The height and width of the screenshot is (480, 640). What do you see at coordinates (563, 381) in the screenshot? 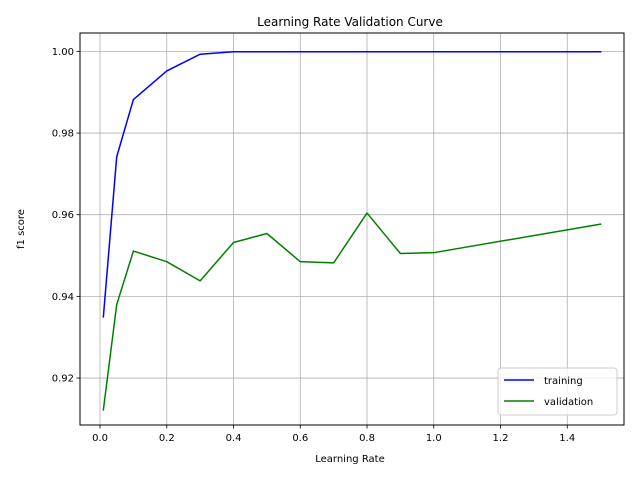
I see `legend-label-training: training` at bounding box center [563, 381].